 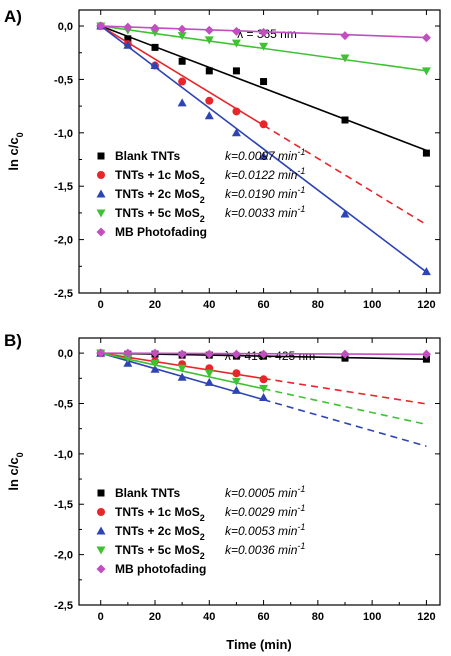 What do you see at coordinates (372, 617) in the screenshot?
I see `x-tick-label: 100` at bounding box center [372, 617].